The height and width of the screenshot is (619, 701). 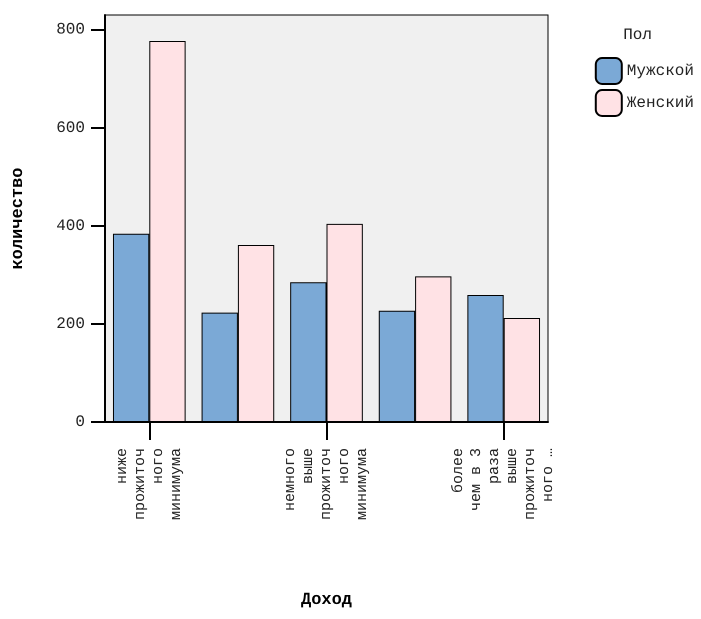 What do you see at coordinates (70, 323) in the screenshot?
I see `y-tick-label: 200` at bounding box center [70, 323].